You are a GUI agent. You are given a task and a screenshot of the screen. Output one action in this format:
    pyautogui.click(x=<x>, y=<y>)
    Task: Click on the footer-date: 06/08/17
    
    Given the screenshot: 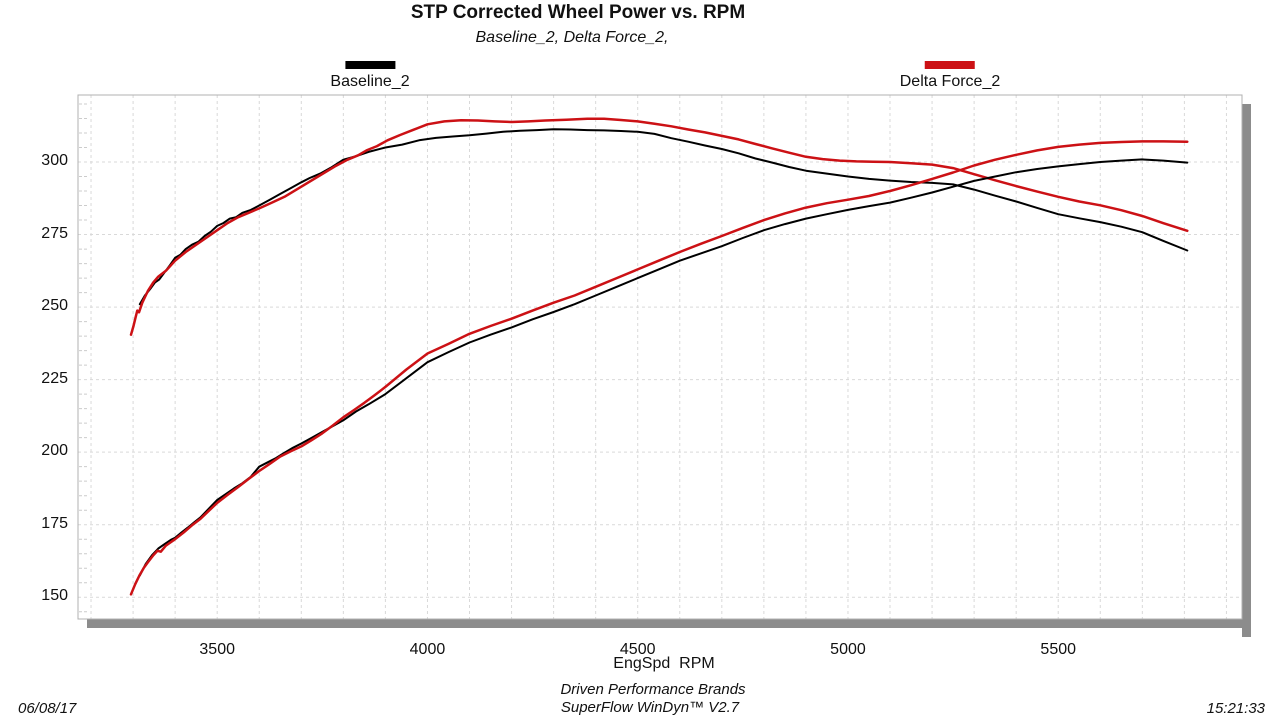 What is the action you would take?
    pyautogui.click(x=47, y=708)
    